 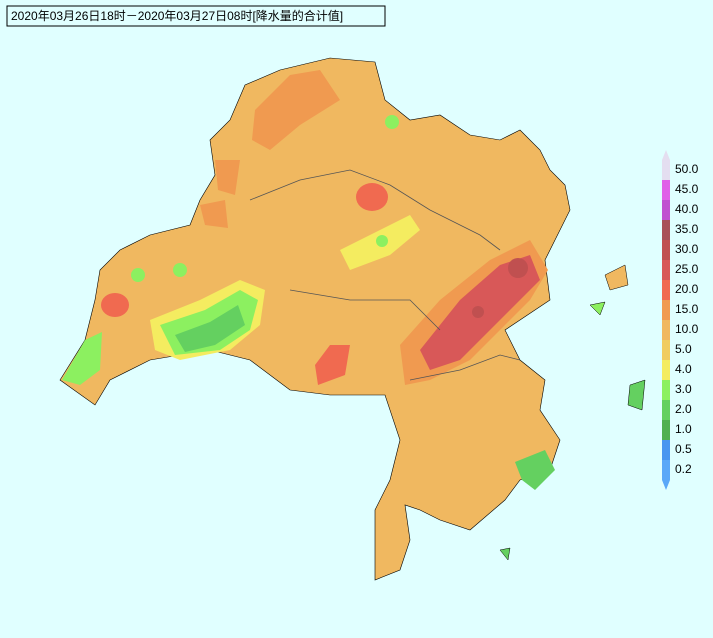 What do you see at coordinates (683, 389) in the screenshot?
I see `legend-label: 3.0` at bounding box center [683, 389].